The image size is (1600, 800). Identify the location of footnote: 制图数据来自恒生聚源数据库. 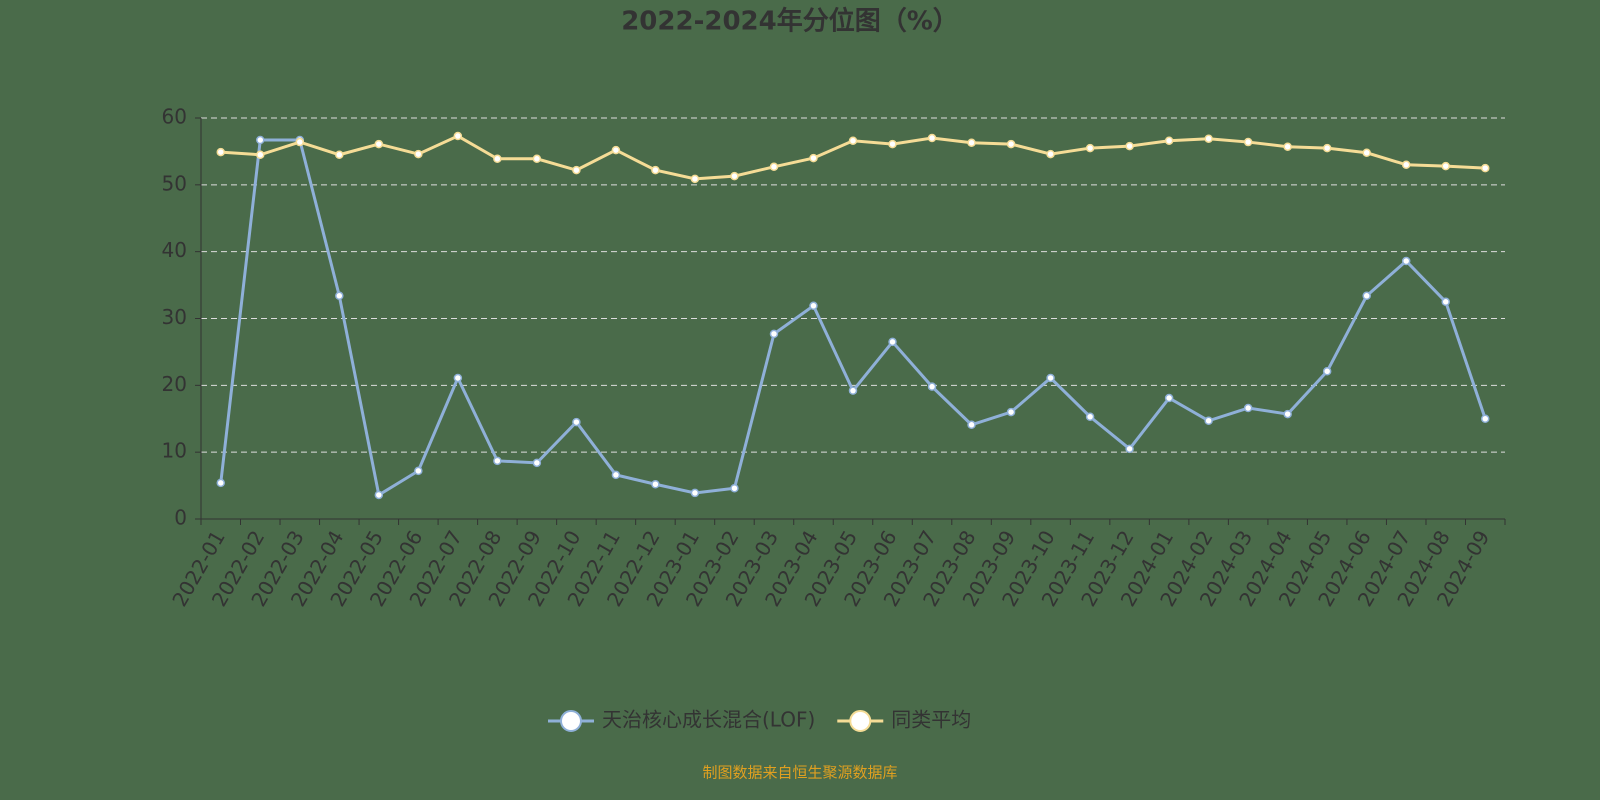
(799, 773).